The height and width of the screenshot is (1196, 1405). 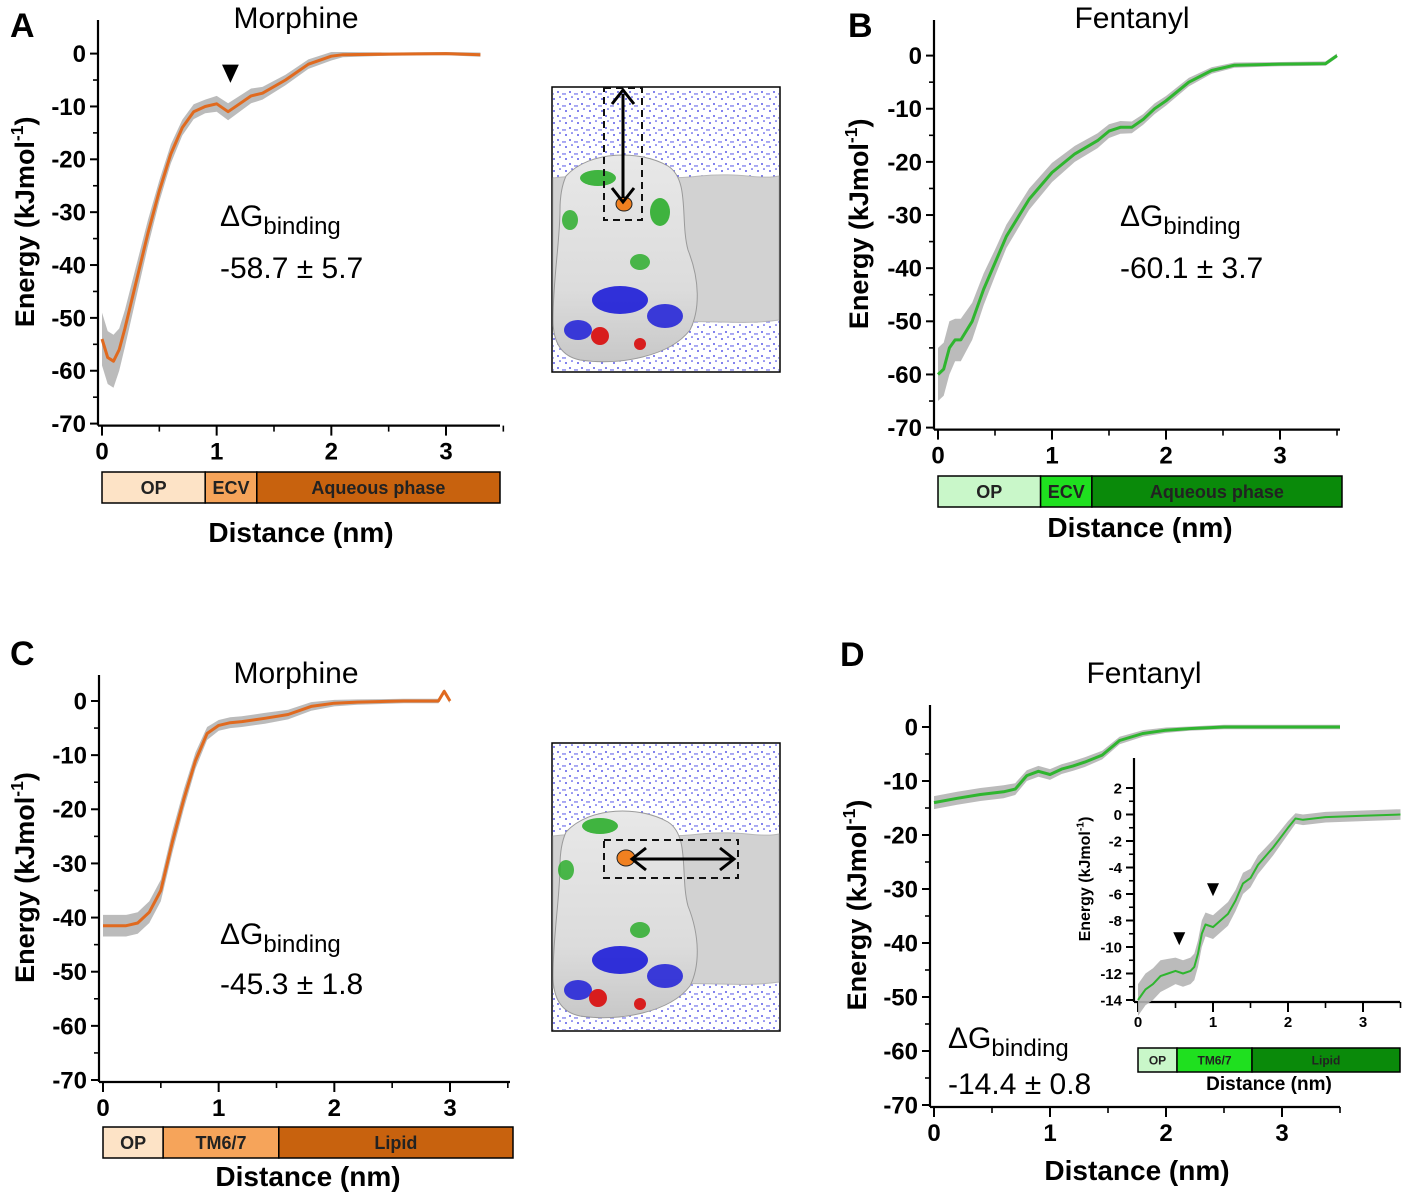 What do you see at coordinates (1111, 974) in the screenshot?
I see `y-tick-label: -12` at bounding box center [1111, 974].